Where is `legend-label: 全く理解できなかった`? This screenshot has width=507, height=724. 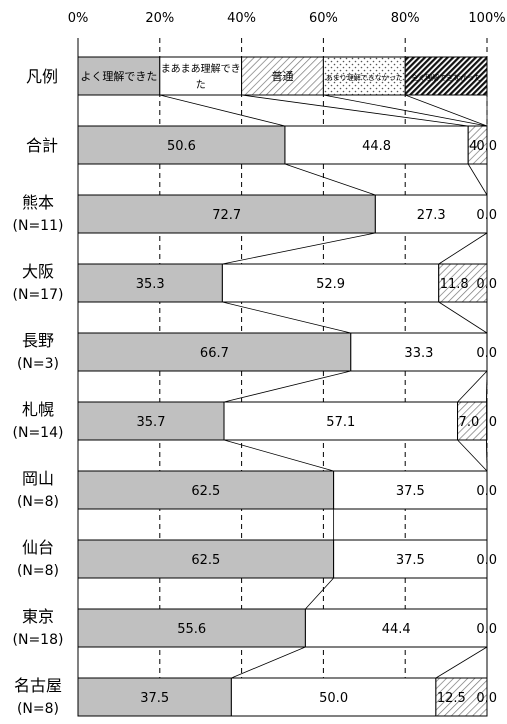
legend-label: 全く理解できなかった is located at coordinates (446, 77).